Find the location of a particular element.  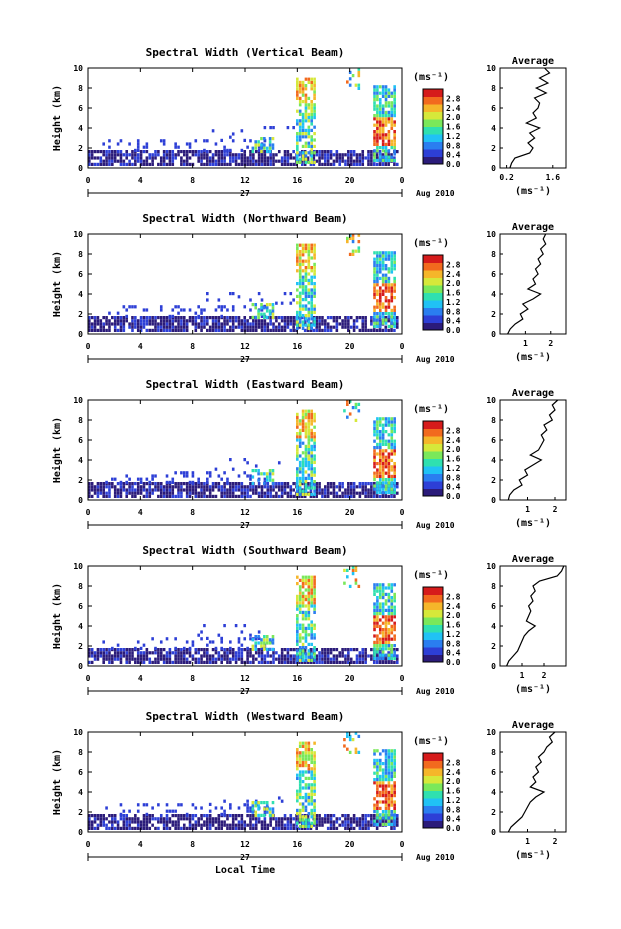

profile-y-tick-label: 8 is located at coordinates (493, 752).